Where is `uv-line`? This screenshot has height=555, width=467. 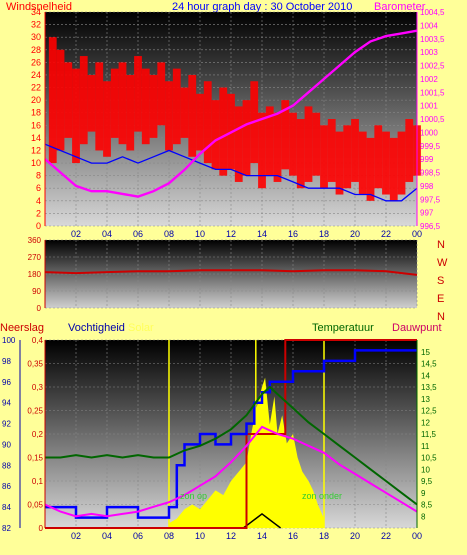 uv-line is located at coordinates (262, 520).